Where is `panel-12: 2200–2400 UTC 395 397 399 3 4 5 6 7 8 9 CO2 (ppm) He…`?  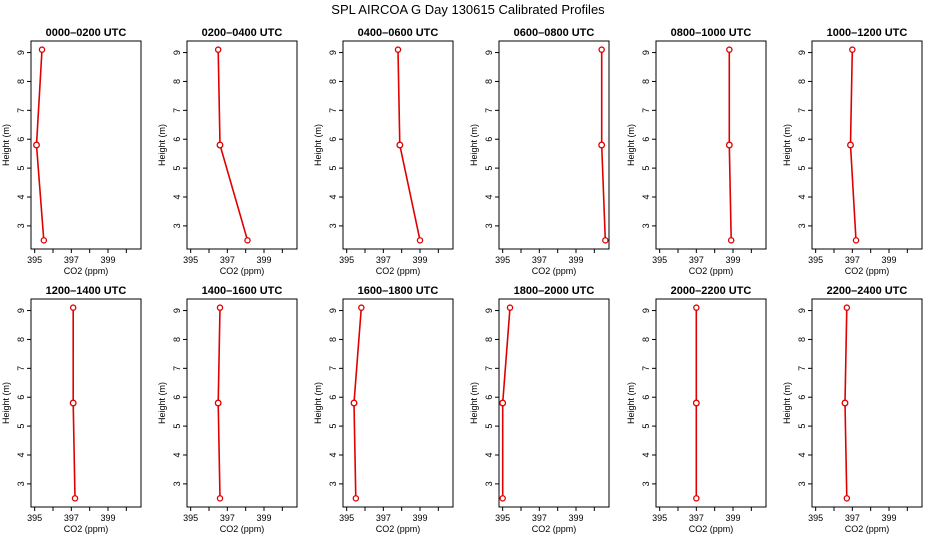
panel-12: 2200–2400 UTC 395 397 399 3 4 5 6 7 8 9 CO2 (ppm) He… is located at coordinates (852, 409).